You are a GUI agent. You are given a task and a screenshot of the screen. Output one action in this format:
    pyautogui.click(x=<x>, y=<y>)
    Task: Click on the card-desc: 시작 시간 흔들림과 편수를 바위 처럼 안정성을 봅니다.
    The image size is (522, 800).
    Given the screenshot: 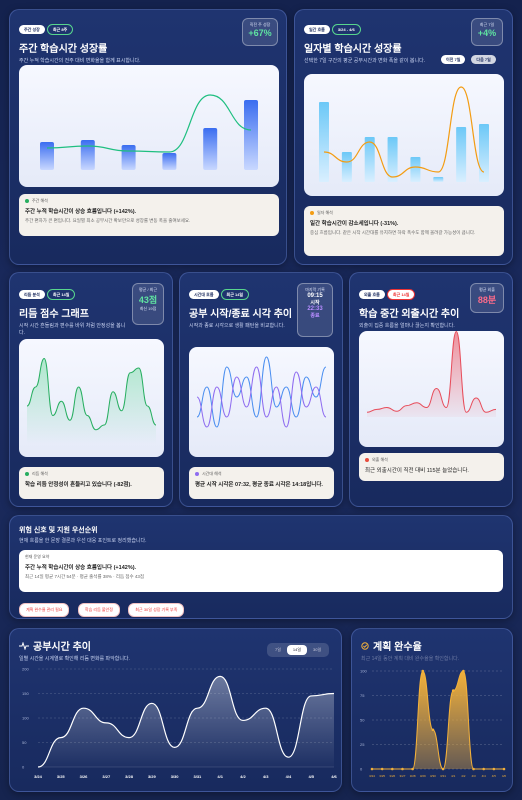 What is the action you would take?
    pyautogui.click(x=72, y=329)
    